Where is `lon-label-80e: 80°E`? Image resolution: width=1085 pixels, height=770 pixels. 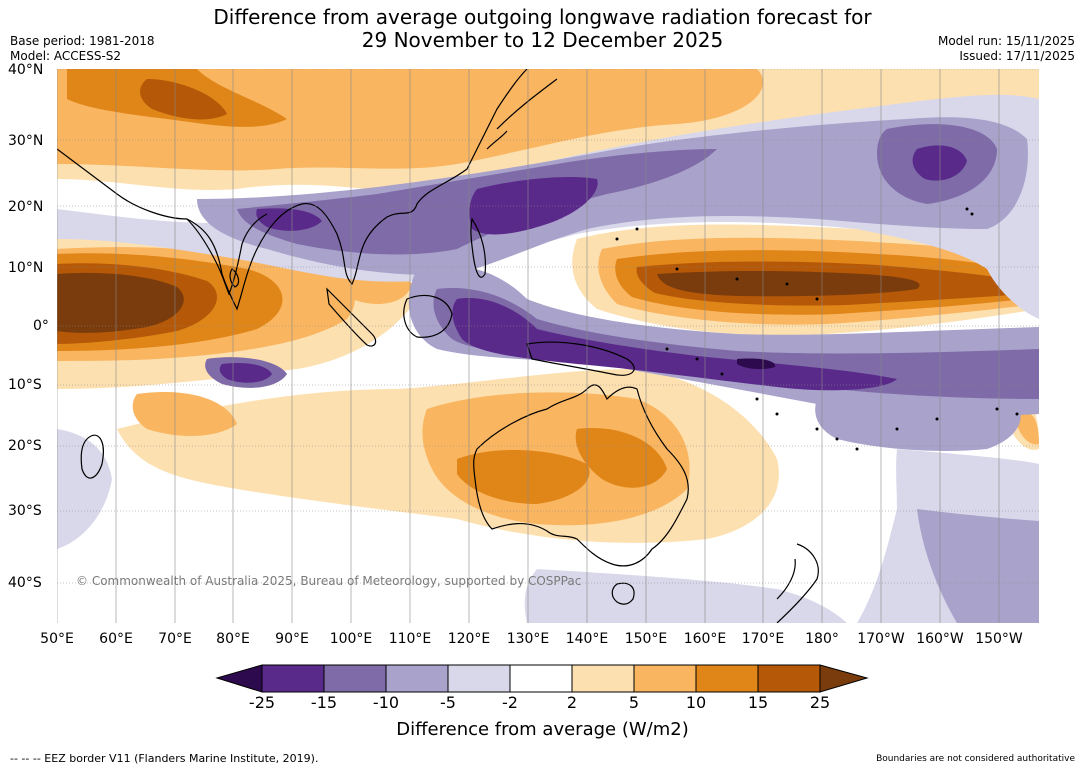 lon-label-80e: 80°E is located at coordinates (233, 639).